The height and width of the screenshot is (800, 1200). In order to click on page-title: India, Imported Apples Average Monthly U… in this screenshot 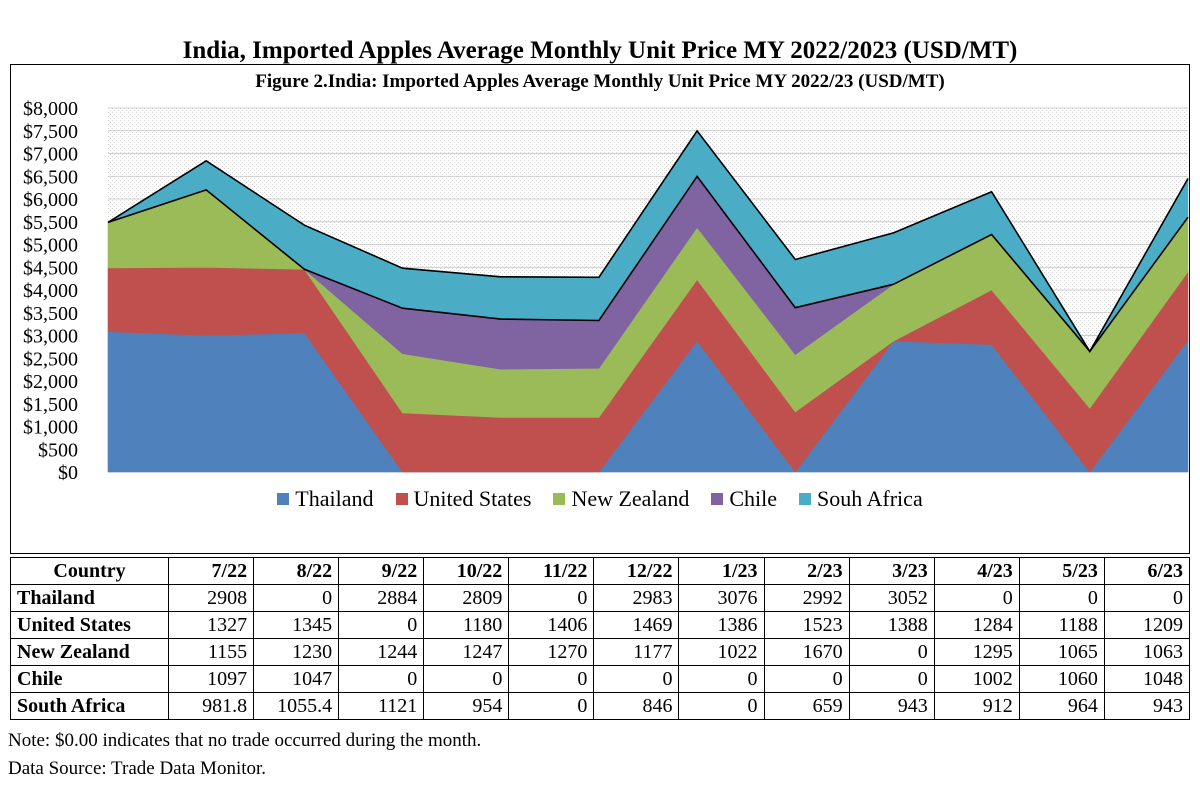, I will do `click(600, 50)`.